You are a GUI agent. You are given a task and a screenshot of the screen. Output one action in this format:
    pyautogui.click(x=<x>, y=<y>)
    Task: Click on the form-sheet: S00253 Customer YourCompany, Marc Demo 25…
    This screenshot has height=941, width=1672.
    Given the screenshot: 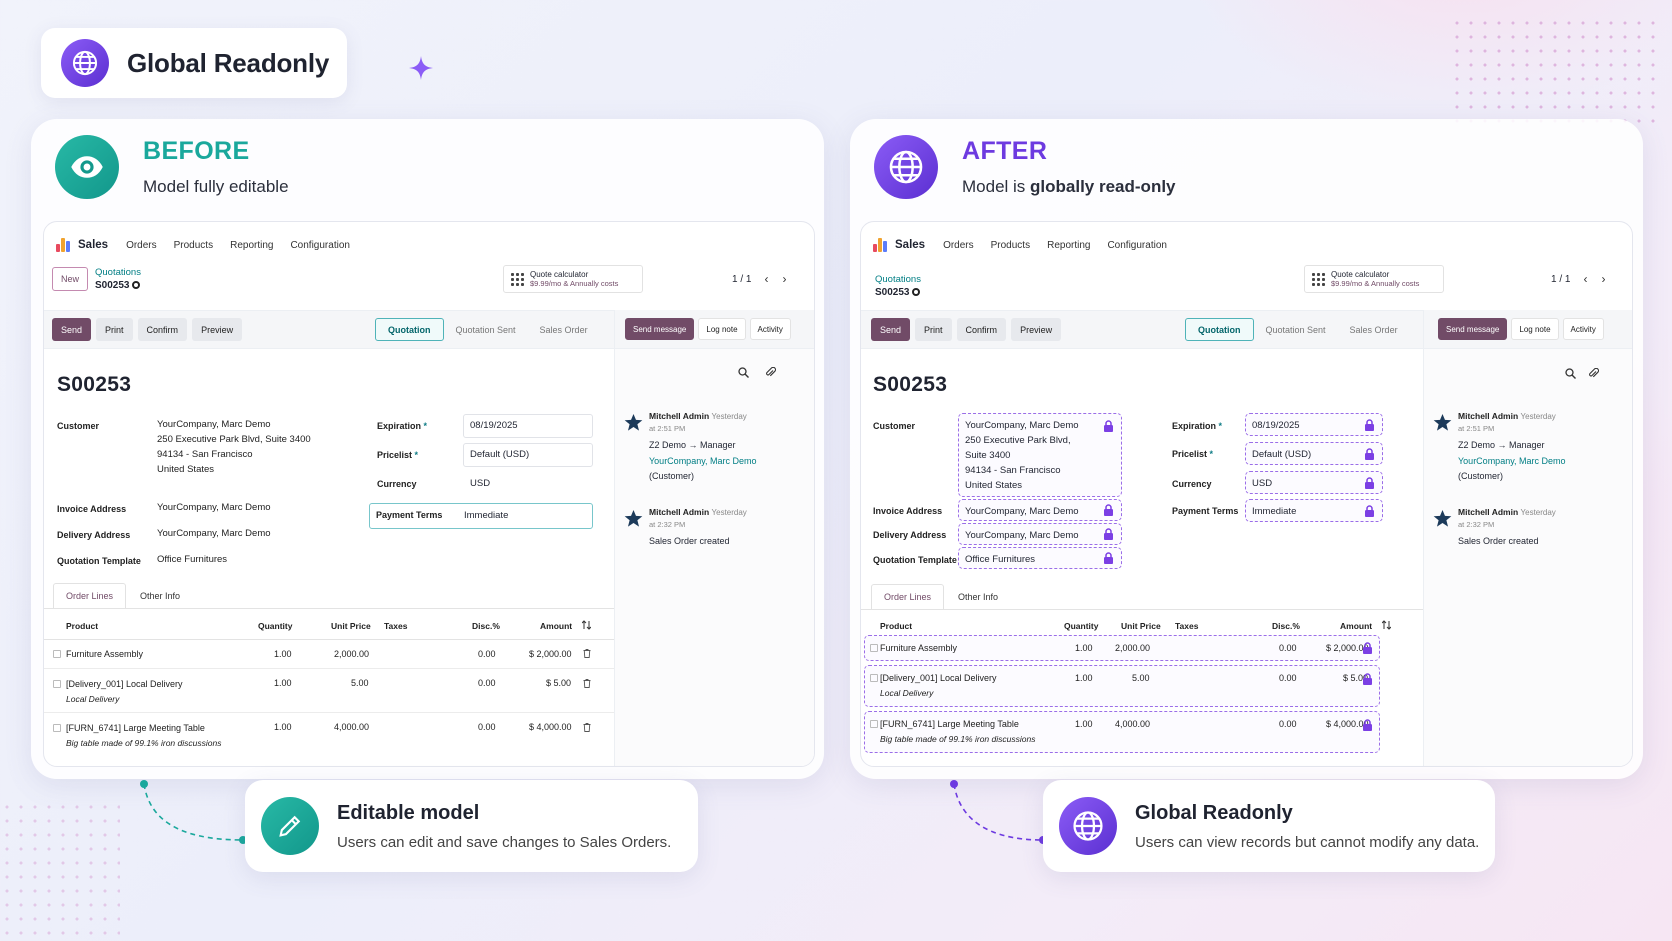 What is the action you would take?
    pyautogui.click(x=1142, y=557)
    